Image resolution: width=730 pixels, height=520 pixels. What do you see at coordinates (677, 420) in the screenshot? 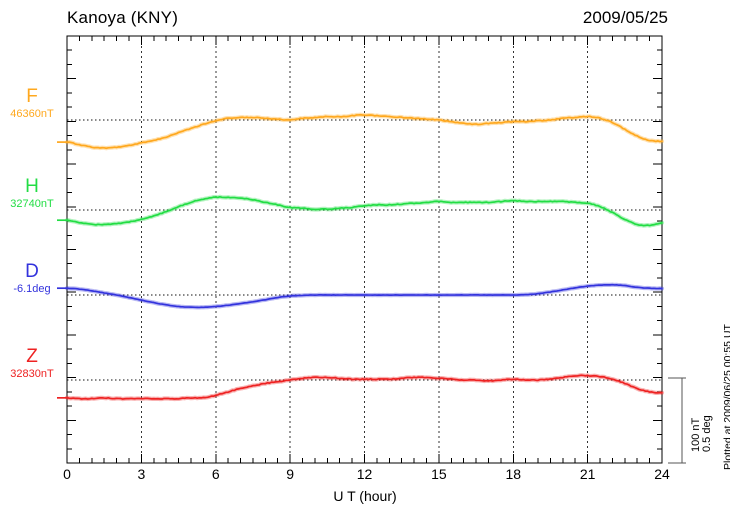
I see `scale-bar` at bounding box center [677, 420].